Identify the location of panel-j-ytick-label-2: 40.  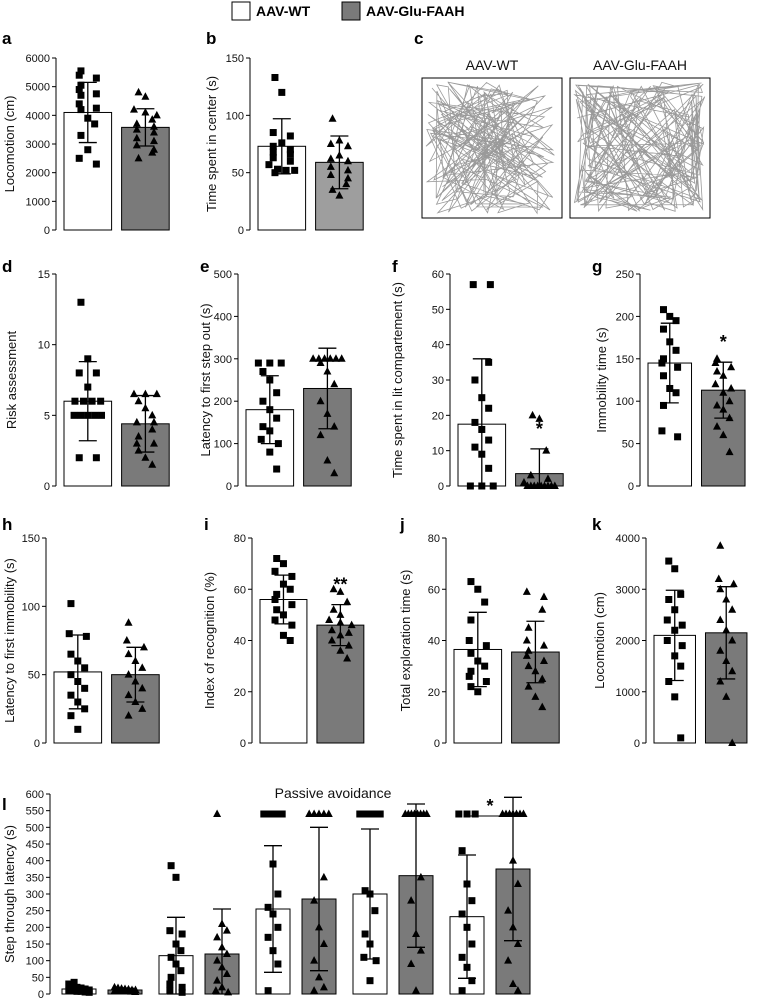
(434, 642).